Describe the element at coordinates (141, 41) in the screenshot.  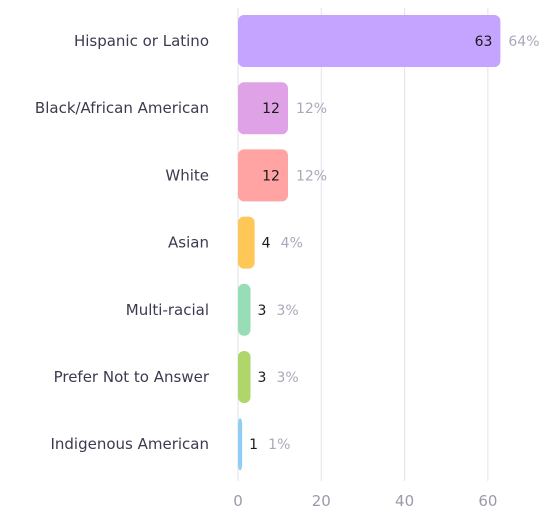
I see `category-label: Hispanic or Latino` at that location.